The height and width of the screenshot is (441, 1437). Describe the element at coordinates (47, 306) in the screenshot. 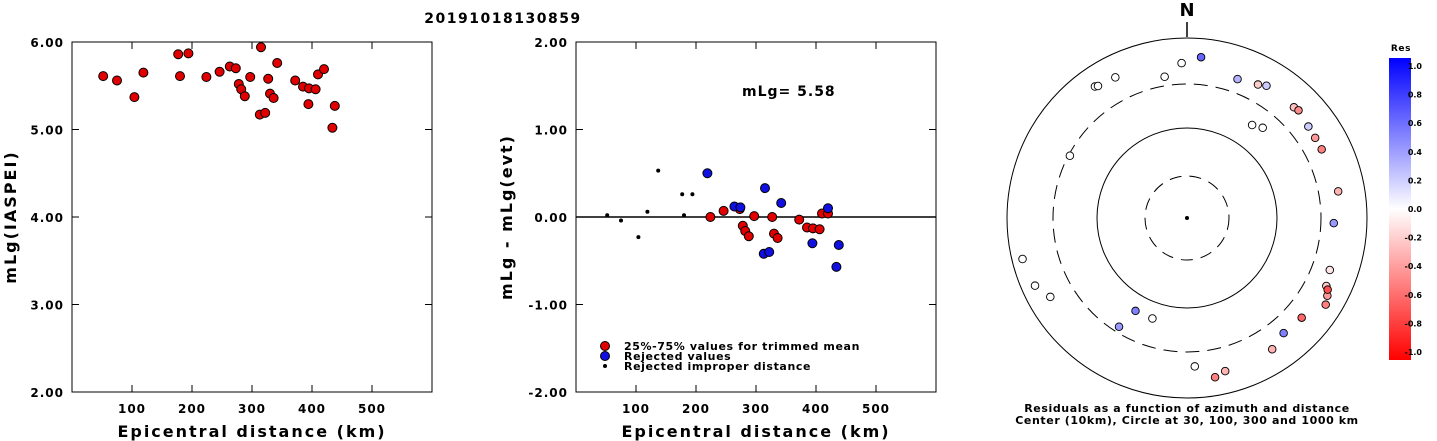

I see `panel-0-ytick-label: 3.00` at that location.